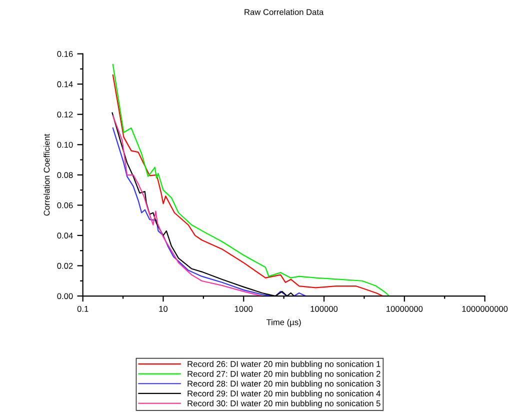  What do you see at coordinates (65, 235) in the screenshot?
I see `y-tick-label: 0.04` at bounding box center [65, 235].